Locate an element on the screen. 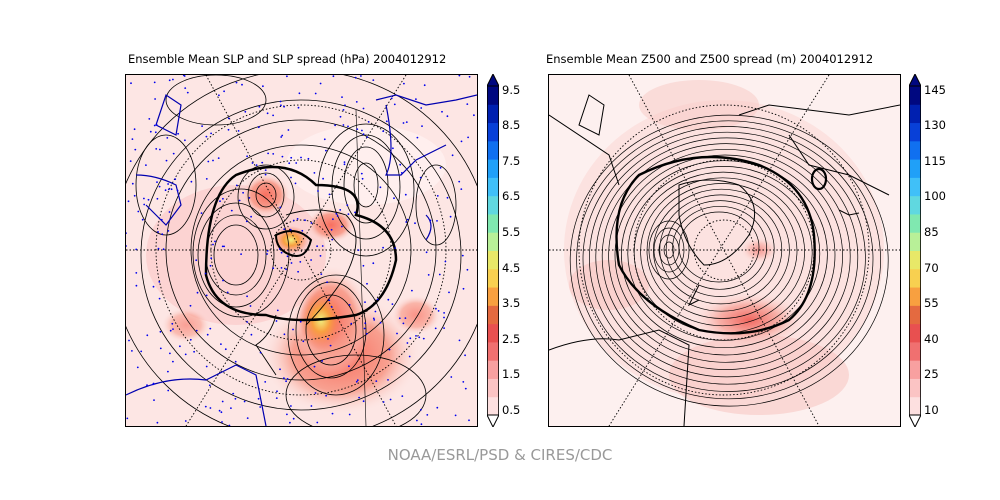  slp-colorbar-graphic is located at coordinates (493, 250).